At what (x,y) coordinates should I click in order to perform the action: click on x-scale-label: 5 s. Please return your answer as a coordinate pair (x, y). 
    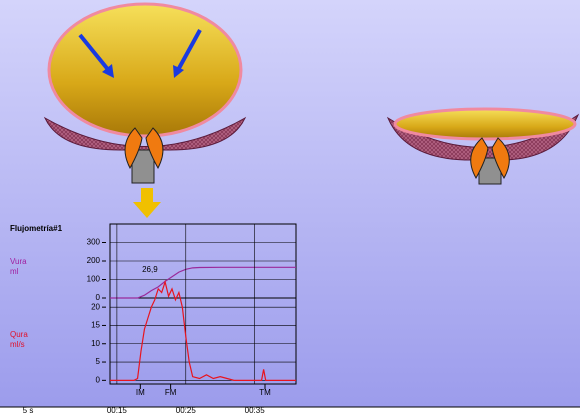
    Looking at the image, I should click on (28, 410).